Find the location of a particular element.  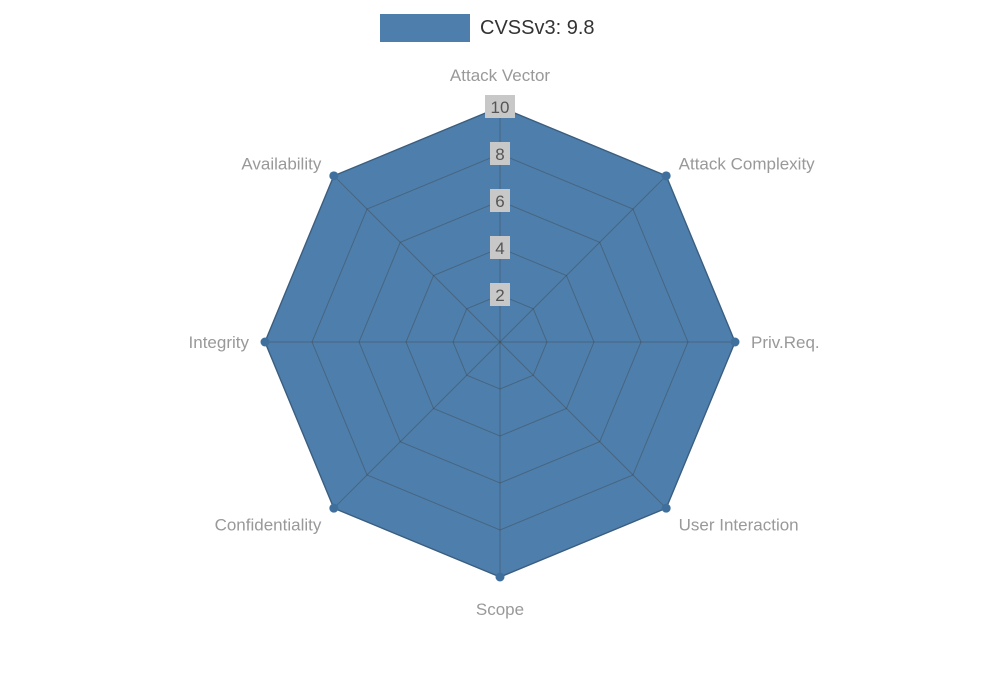

axis-label-attack-vector: Attack Vector is located at coordinates (500, 75).